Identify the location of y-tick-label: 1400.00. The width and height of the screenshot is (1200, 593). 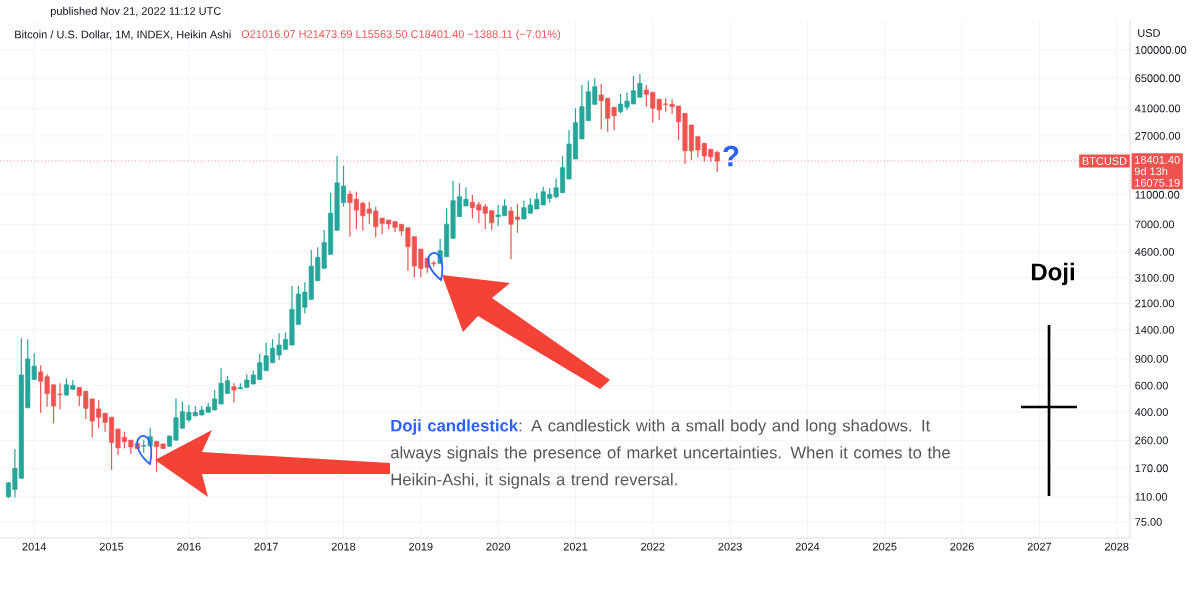
(1155, 330).